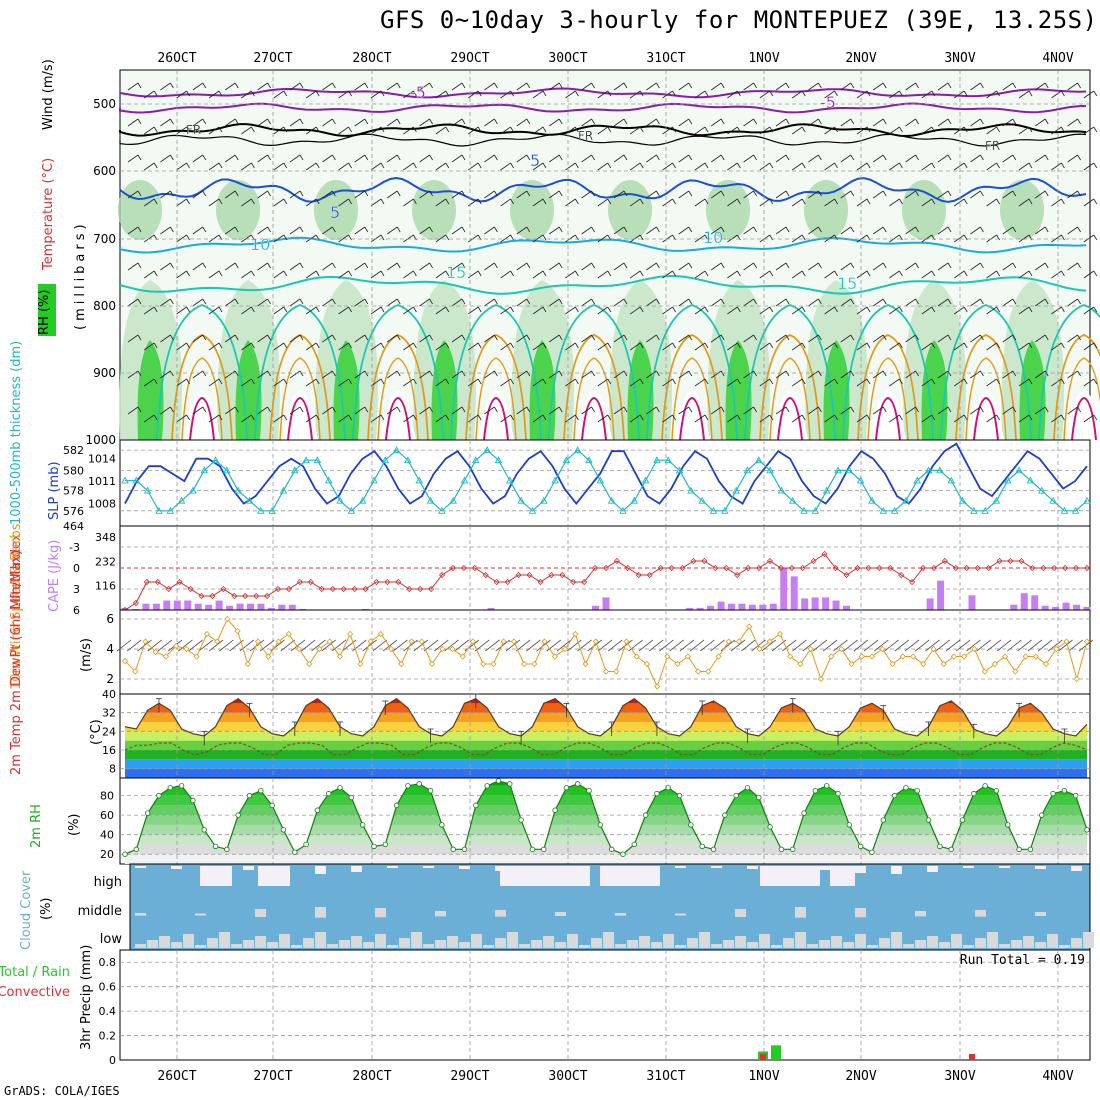 The height and width of the screenshot is (1100, 1100). Describe the element at coordinates (959, 58) in the screenshot. I see `top-day-label: 3NOV` at that location.